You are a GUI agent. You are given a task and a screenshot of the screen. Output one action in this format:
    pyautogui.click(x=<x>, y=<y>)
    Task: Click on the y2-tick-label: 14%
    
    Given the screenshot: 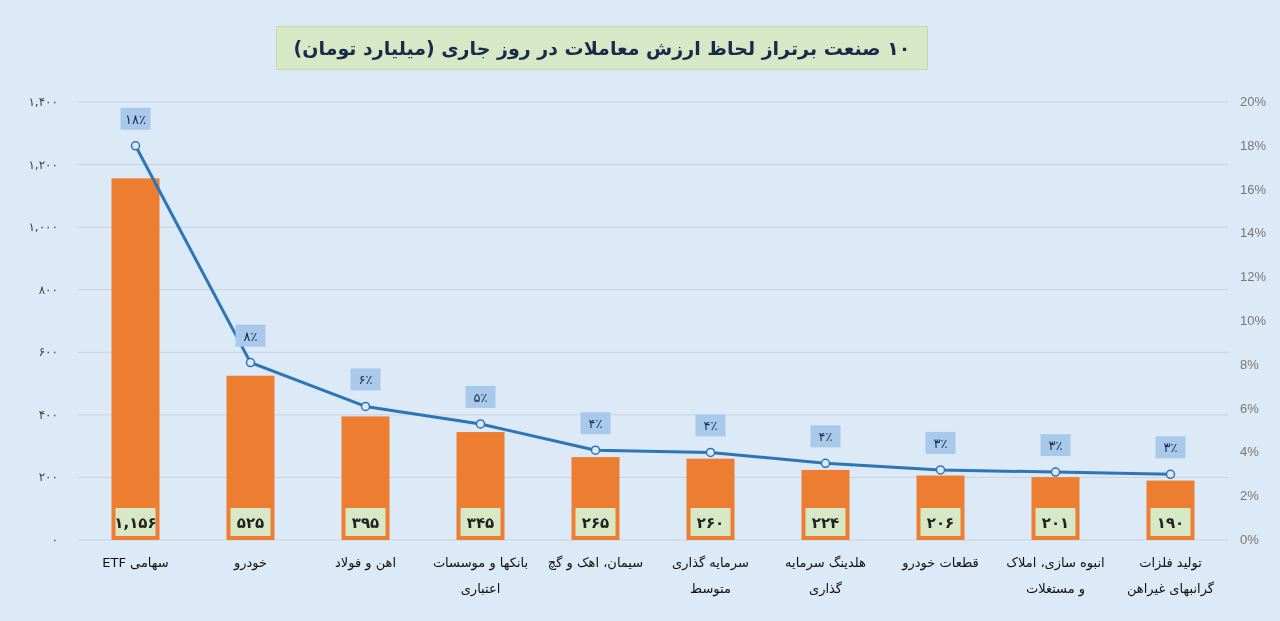 What is the action you would take?
    pyautogui.click(x=1253, y=233)
    